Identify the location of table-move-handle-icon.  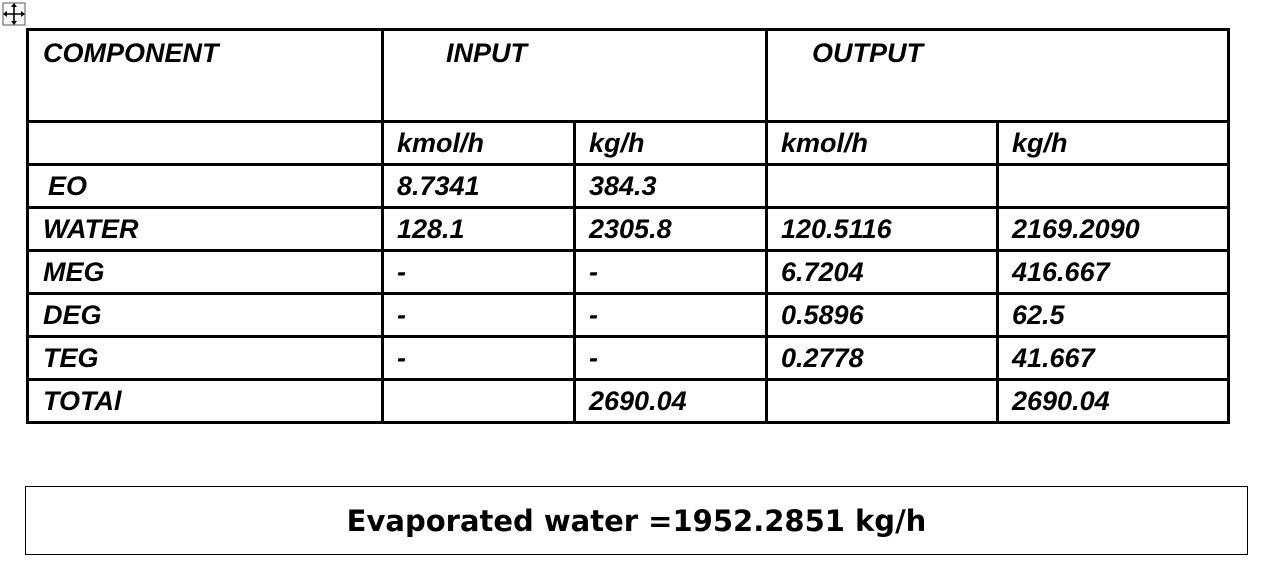
(14, 14).